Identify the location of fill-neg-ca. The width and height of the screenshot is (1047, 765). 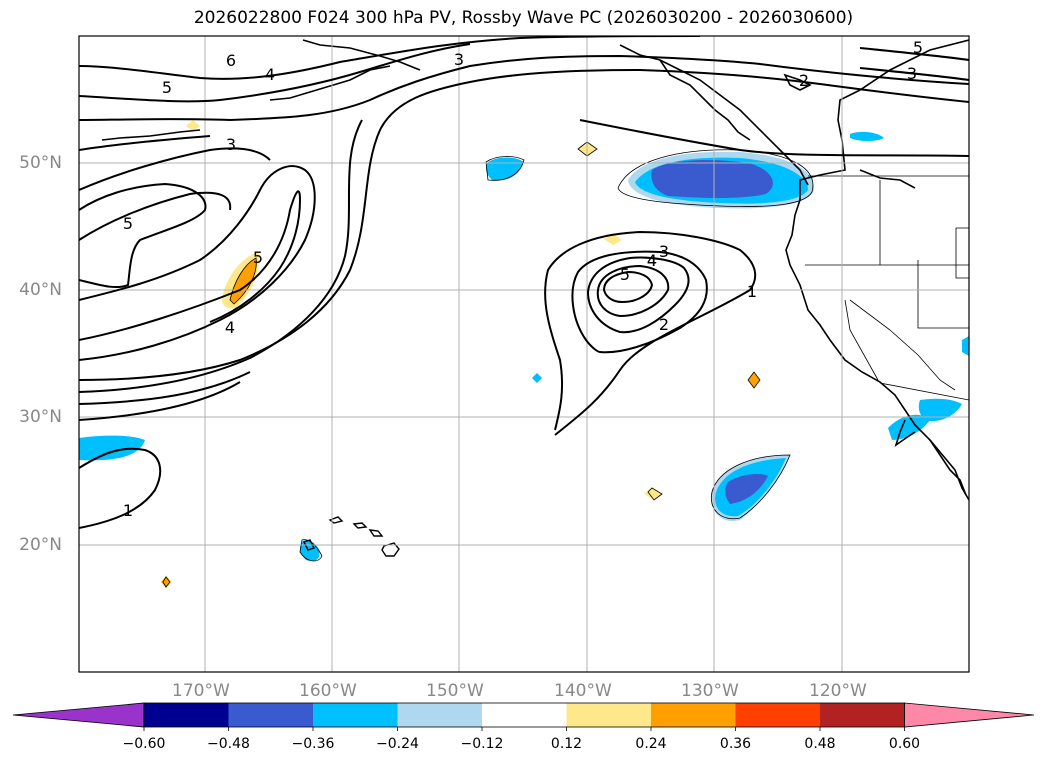
(965, 346).